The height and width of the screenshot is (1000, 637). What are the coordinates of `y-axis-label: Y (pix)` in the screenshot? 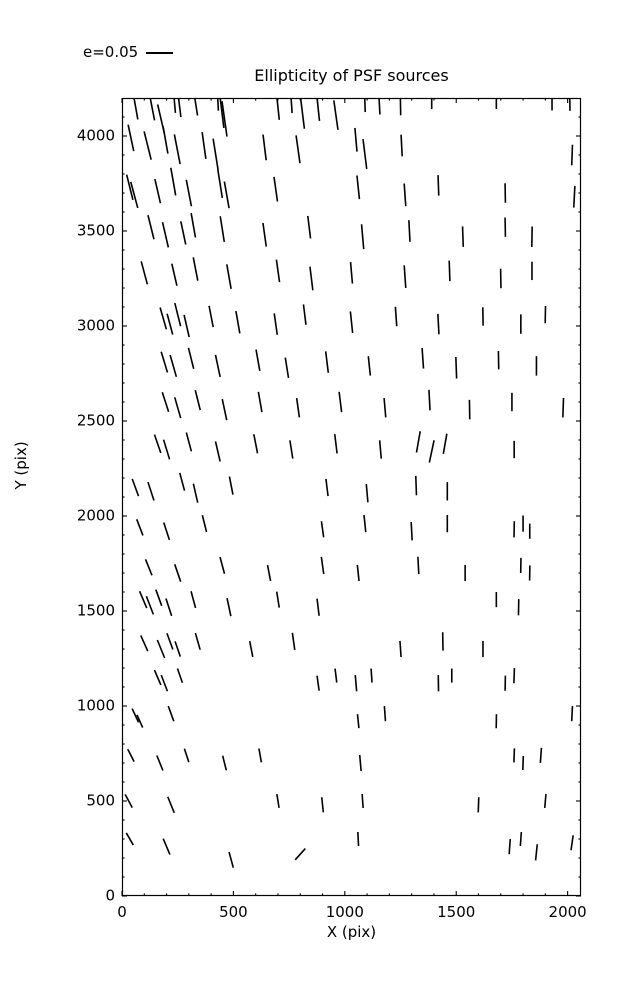 It's located at (20, 465).